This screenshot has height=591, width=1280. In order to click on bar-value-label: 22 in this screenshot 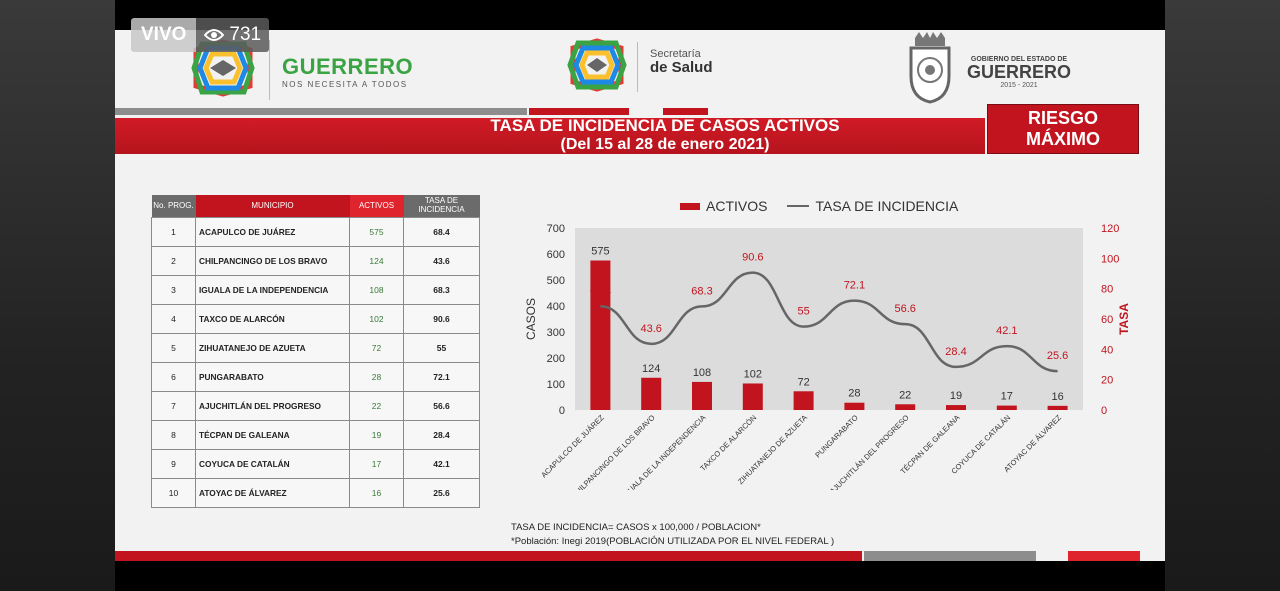, I will do `click(905, 395)`.